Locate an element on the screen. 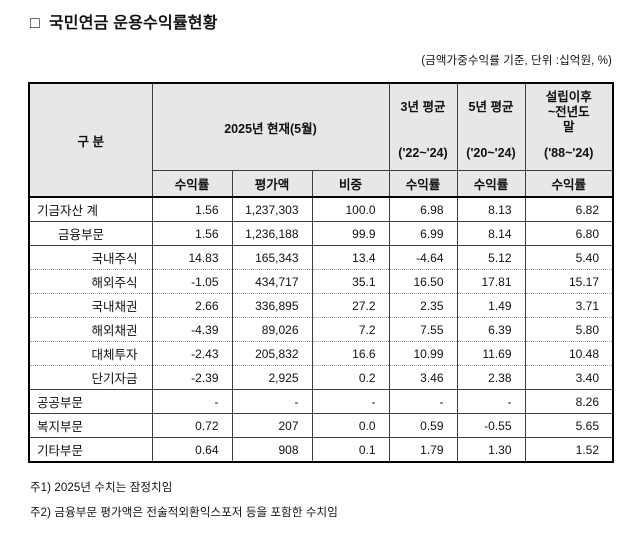 This screenshot has height=541, width=640. value-cell: 434,717 is located at coordinates (271, 281).